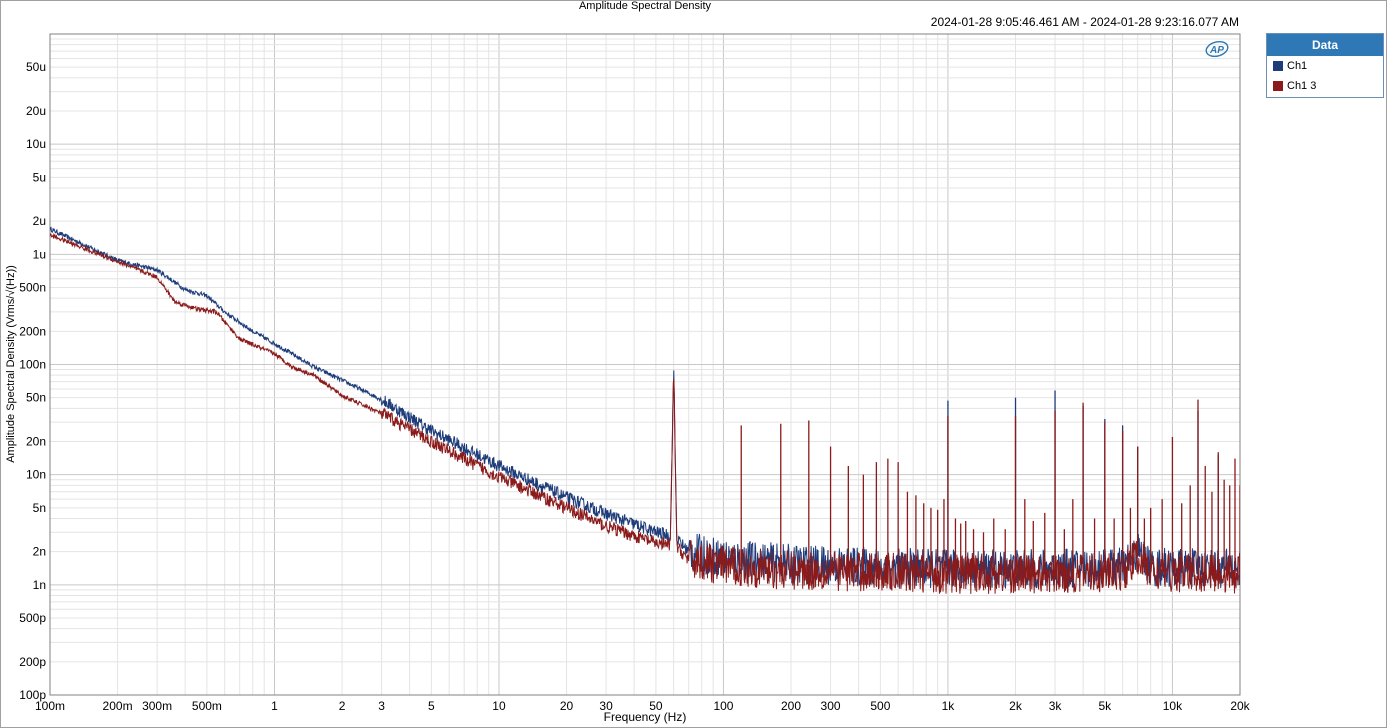 This screenshot has width=1387, height=728. Describe the element at coordinates (880, 706) in the screenshot. I see `x-tick-label: 500` at that location.